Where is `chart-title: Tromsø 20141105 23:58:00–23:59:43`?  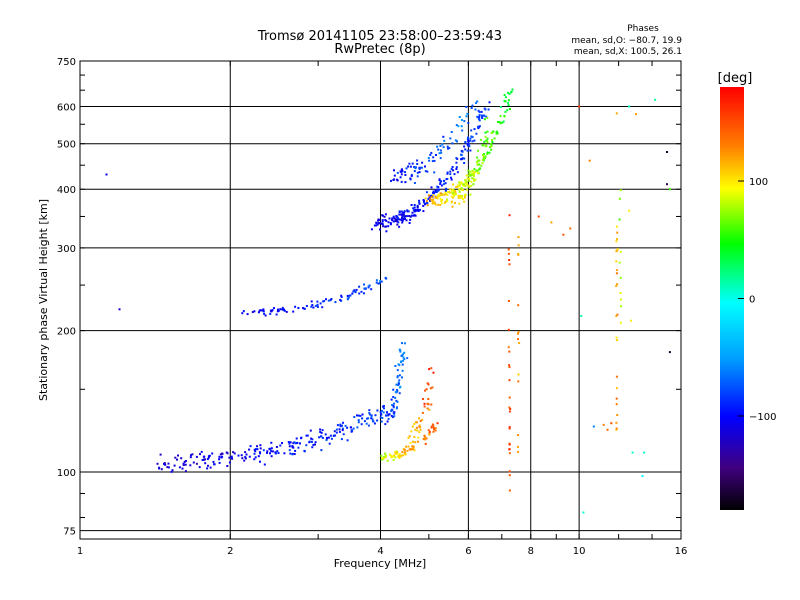
chart-title: Tromsø 20141105 23:58:00–23:59:43 is located at coordinates (379, 36).